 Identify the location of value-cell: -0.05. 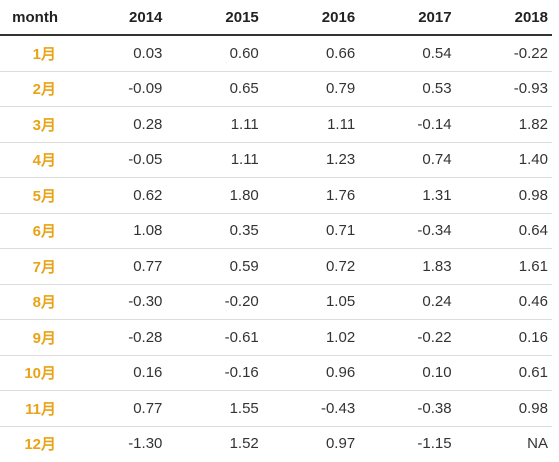
(118, 160).